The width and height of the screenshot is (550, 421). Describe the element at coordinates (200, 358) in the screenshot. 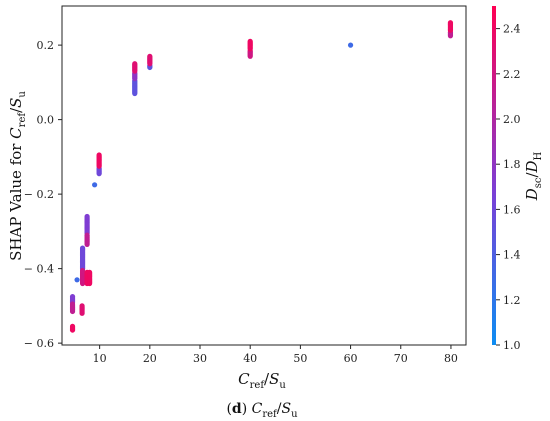

I see `x-tick-label: 30` at that location.